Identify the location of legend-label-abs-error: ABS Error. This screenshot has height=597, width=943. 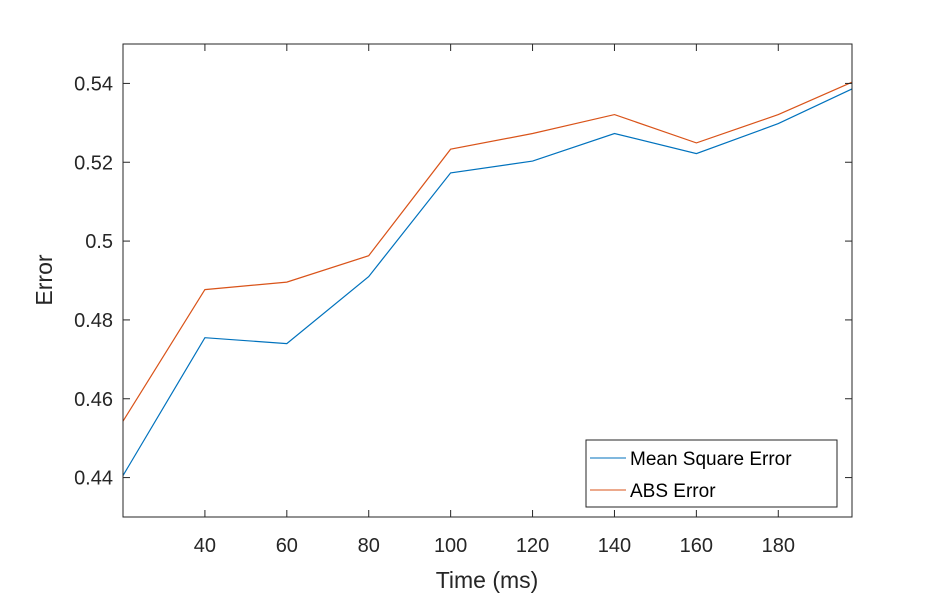
(673, 491).